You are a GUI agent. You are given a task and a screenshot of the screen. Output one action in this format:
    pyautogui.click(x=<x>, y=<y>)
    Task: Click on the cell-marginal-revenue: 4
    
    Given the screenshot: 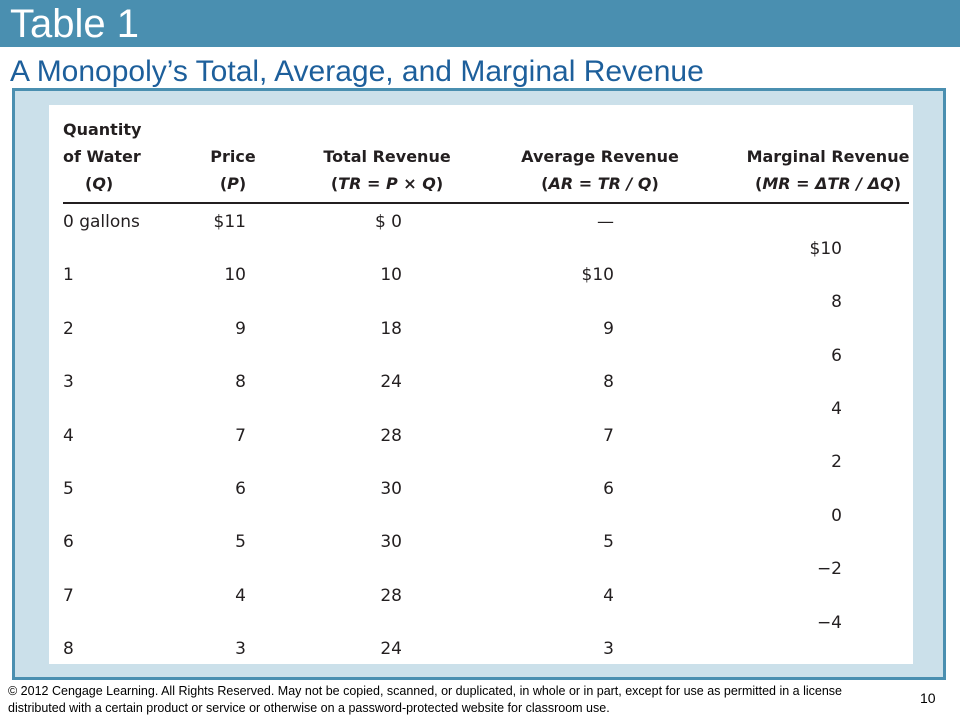 What is the action you would take?
    pyautogui.click(x=836, y=408)
    